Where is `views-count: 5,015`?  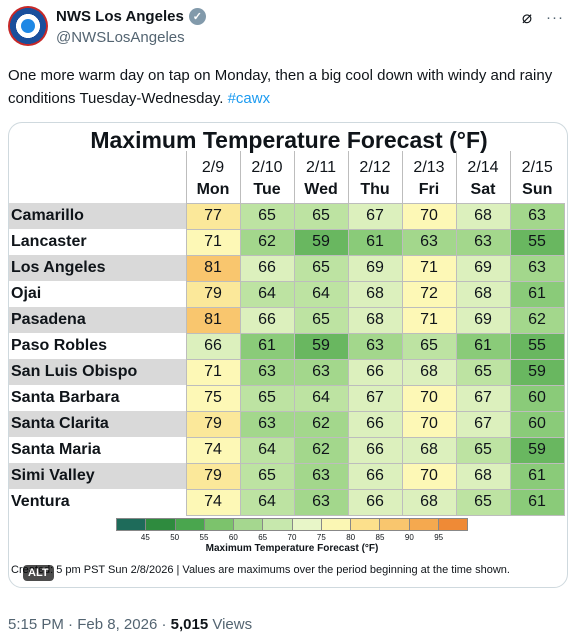
views-count: 5,015 is located at coordinates (189, 624).